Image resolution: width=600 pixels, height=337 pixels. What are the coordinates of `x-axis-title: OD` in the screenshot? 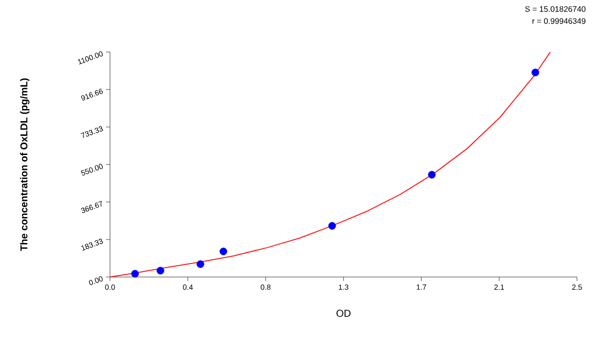 It's located at (343, 313).